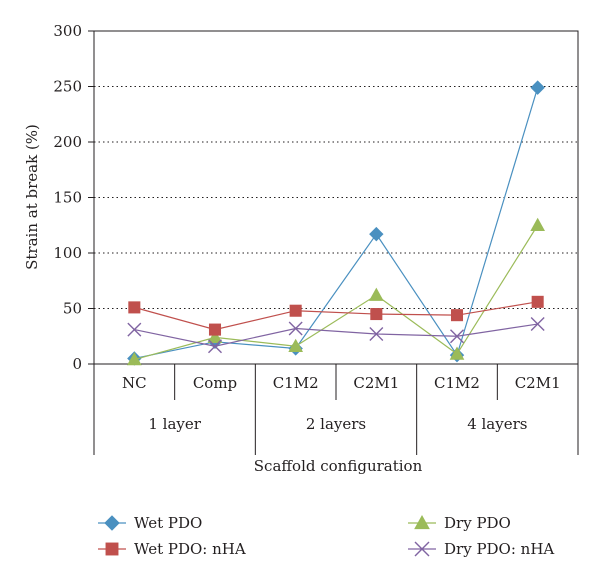 This screenshot has width=600, height=582. What do you see at coordinates (215, 383) in the screenshot?
I see `x-category-label: Comp` at bounding box center [215, 383].